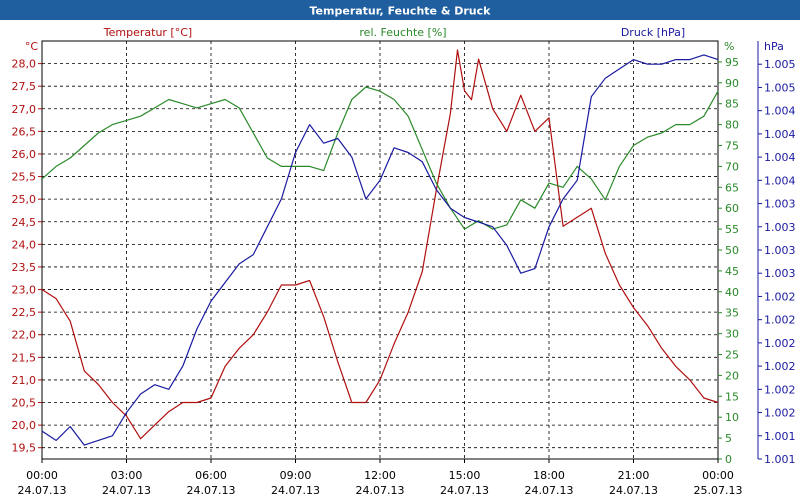 The width and height of the screenshot is (800, 504). I want to click on humidity-tick-label: 70, so click(732, 166).